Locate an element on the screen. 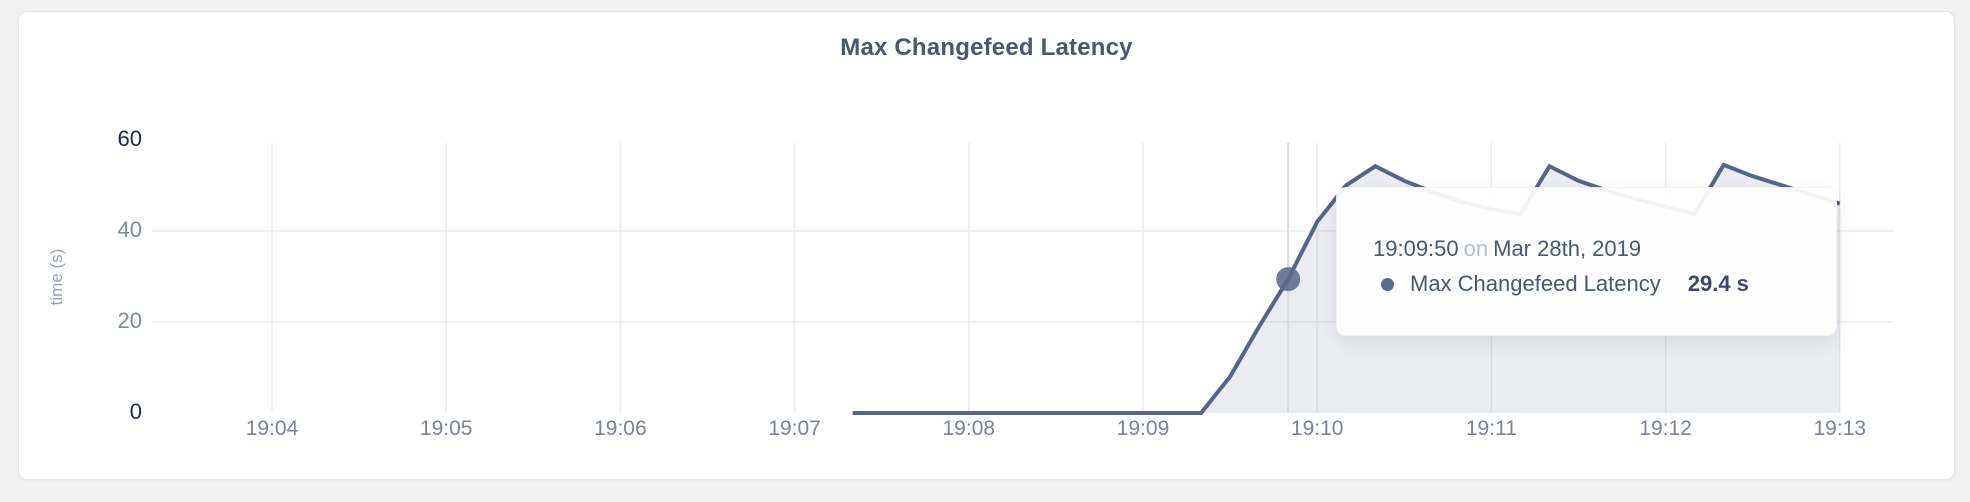  y-tick-label: 40 is located at coordinates (129, 229).